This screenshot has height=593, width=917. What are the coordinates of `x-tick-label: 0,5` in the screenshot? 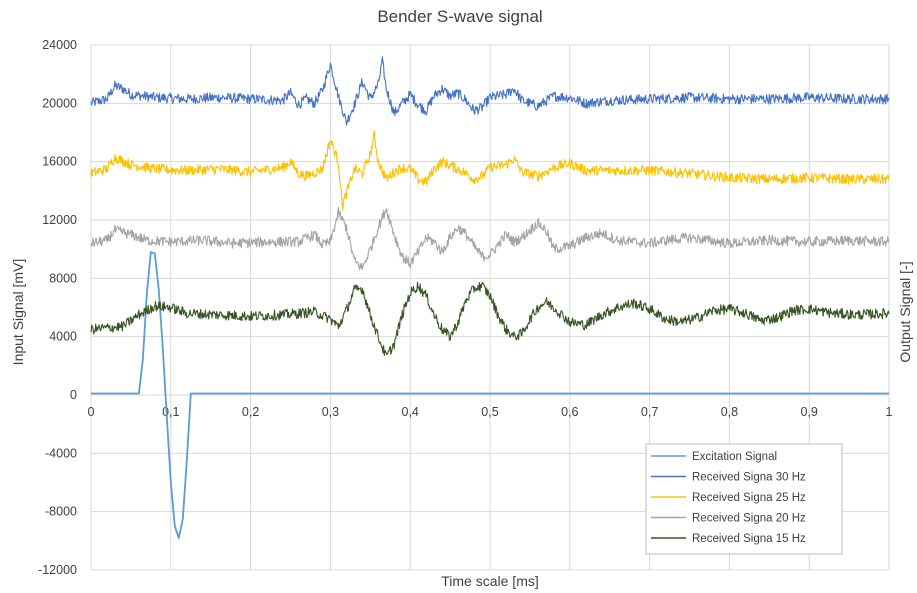 It's located at (489, 412).